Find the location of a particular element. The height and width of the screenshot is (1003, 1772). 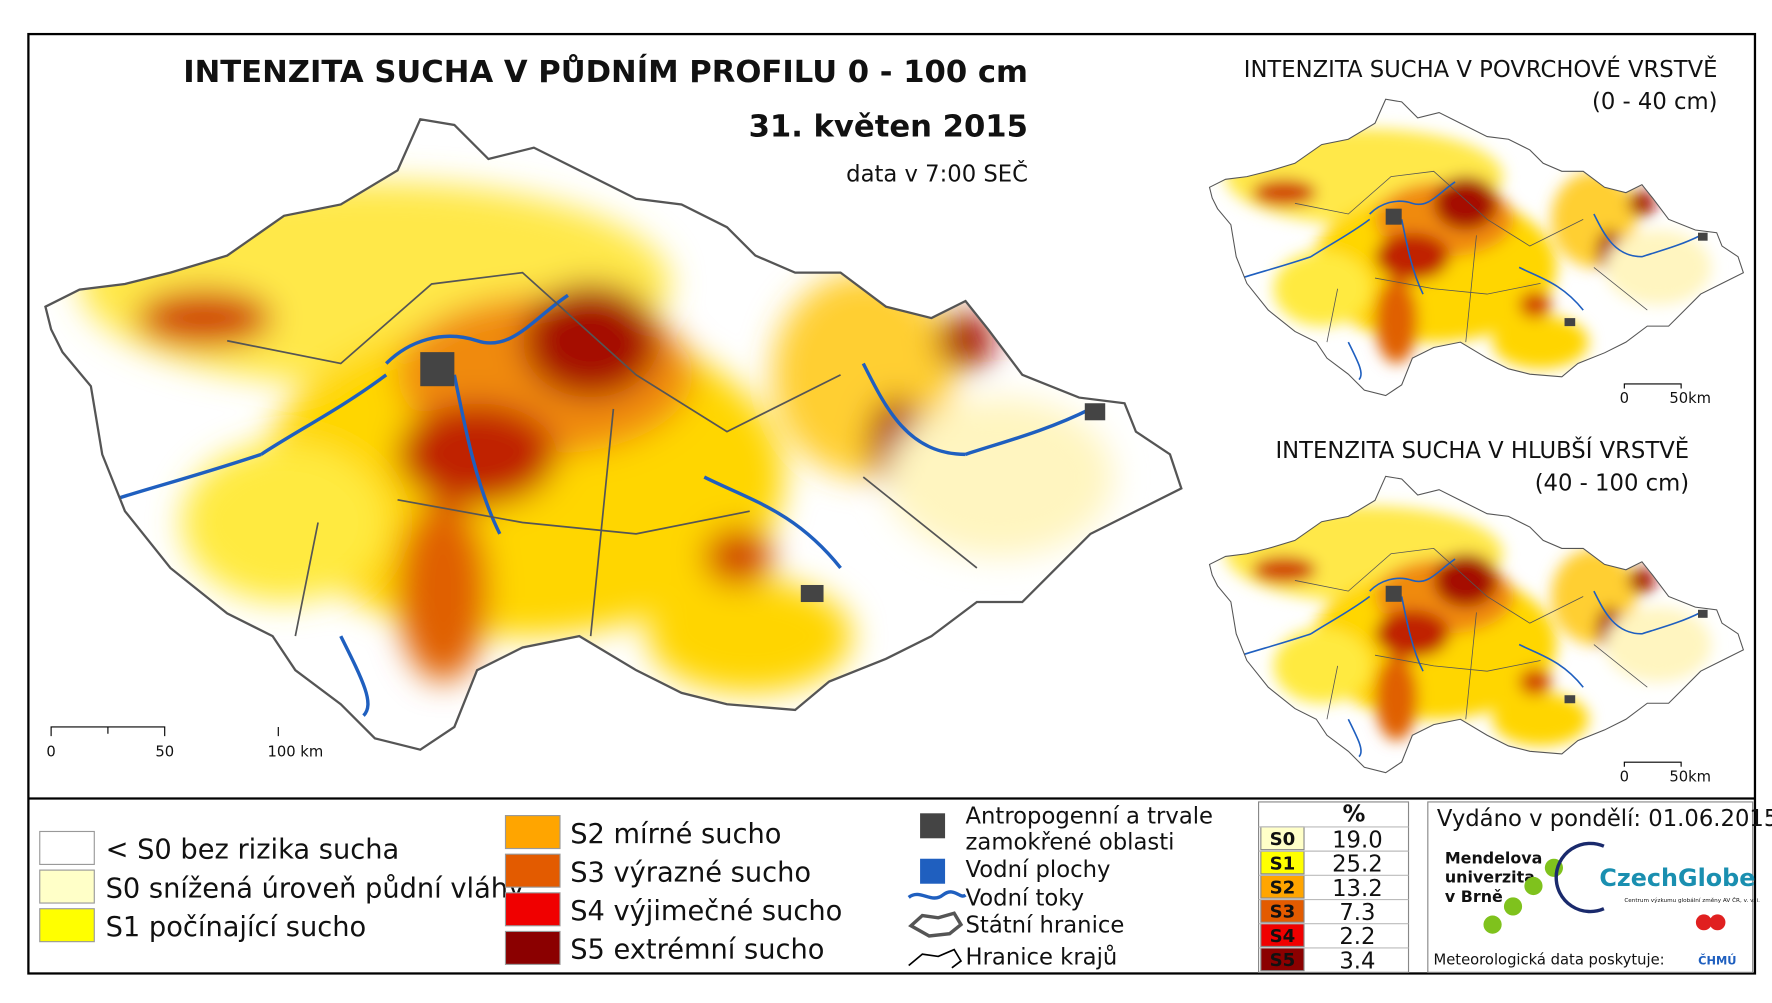

main-date: 31. květen 2015 is located at coordinates (888, 126).